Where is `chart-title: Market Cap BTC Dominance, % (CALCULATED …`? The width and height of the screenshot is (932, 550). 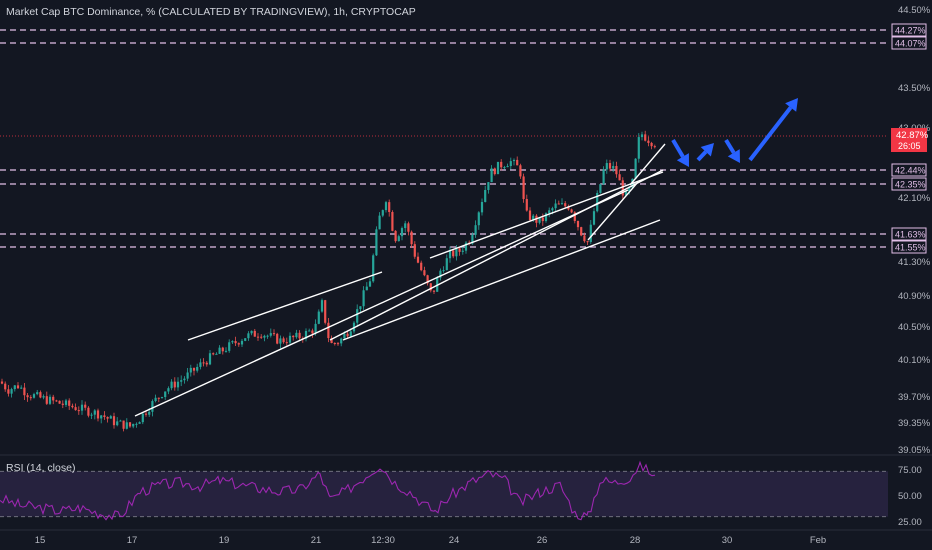
chart-title: Market Cap BTC Dominance, % (CALCULATED … is located at coordinates (211, 12).